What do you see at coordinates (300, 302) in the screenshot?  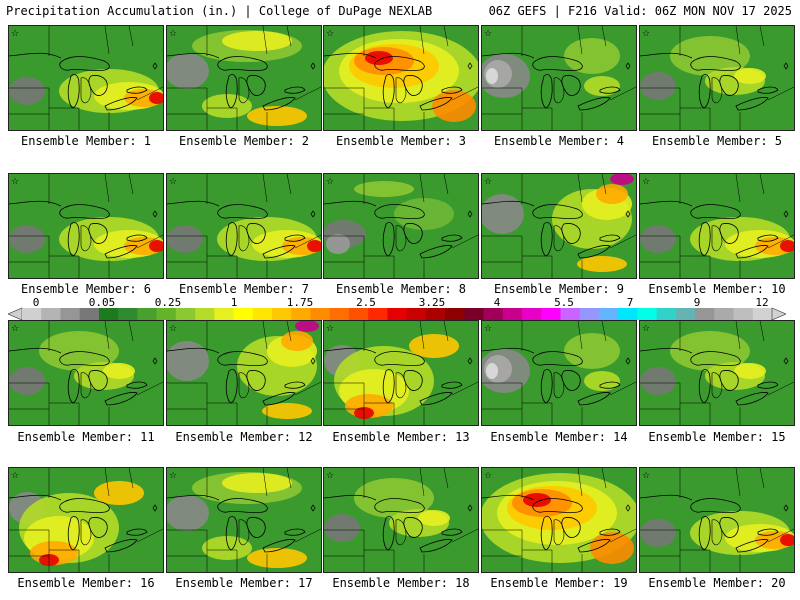 I see `colorbar-tick-label: 1.75` at bounding box center [300, 302].